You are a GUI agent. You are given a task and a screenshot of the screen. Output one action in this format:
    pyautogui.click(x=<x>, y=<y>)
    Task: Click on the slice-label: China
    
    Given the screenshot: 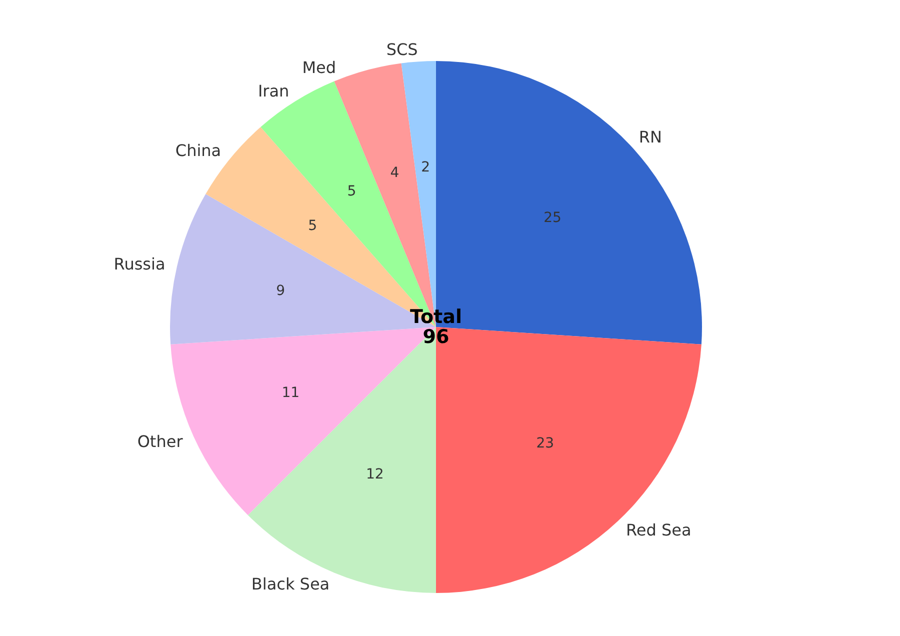 What is the action you would take?
    pyautogui.click(x=198, y=150)
    